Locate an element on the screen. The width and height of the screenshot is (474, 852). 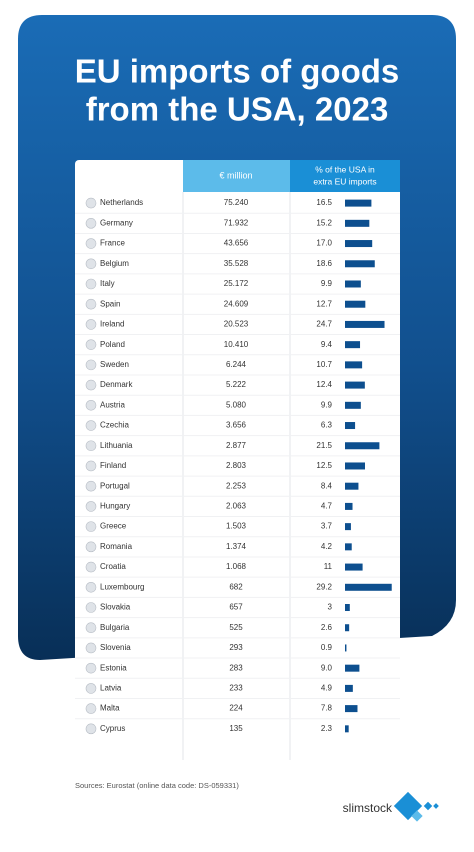
import-value: 293 is located at coordinates (236, 647).